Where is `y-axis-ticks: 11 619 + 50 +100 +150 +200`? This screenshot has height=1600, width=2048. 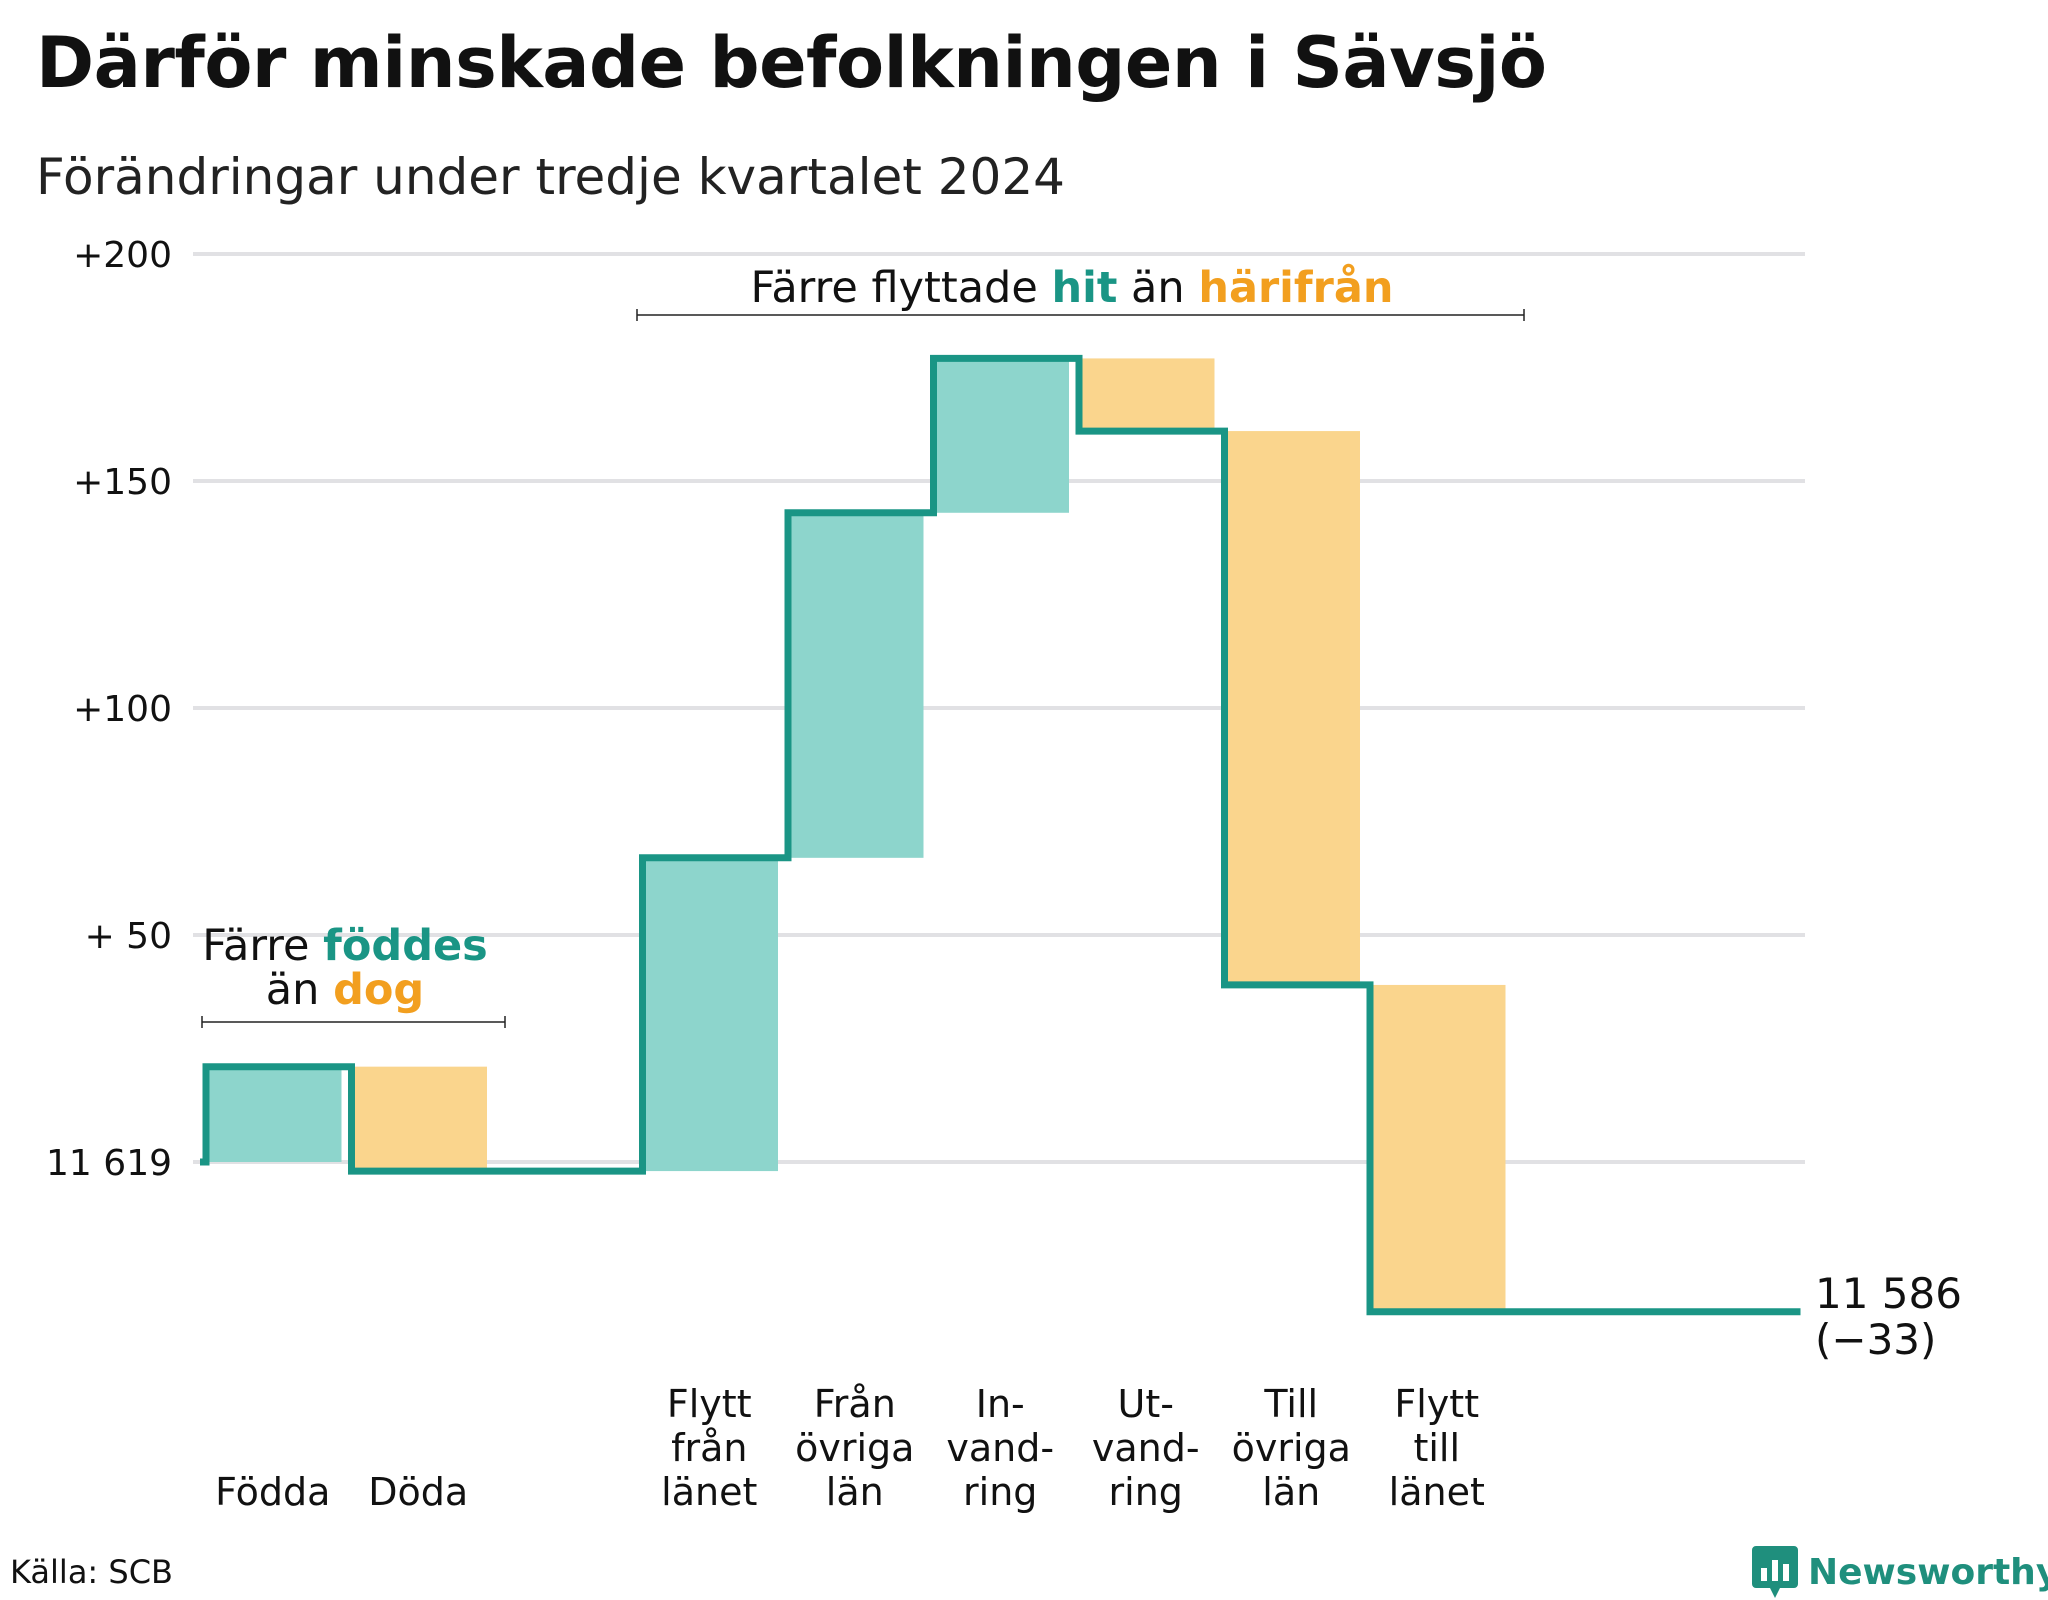
y-axis-ticks: 11 619 + 50 +100 +150 +200 is located at coordinates (109, 709).